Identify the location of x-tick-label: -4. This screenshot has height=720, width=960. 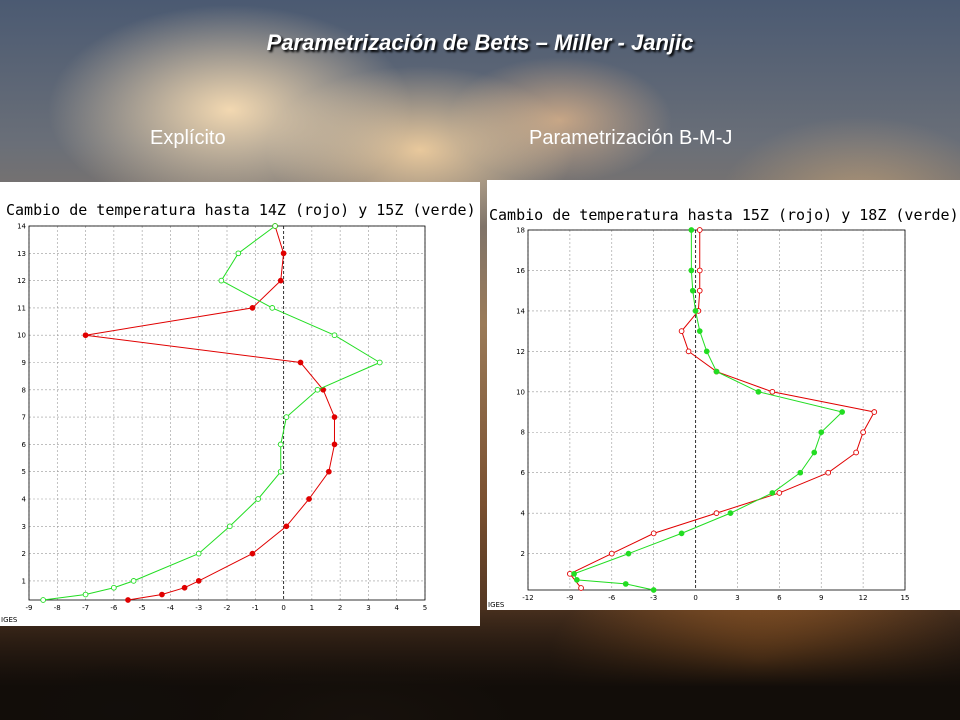
(171, 608).